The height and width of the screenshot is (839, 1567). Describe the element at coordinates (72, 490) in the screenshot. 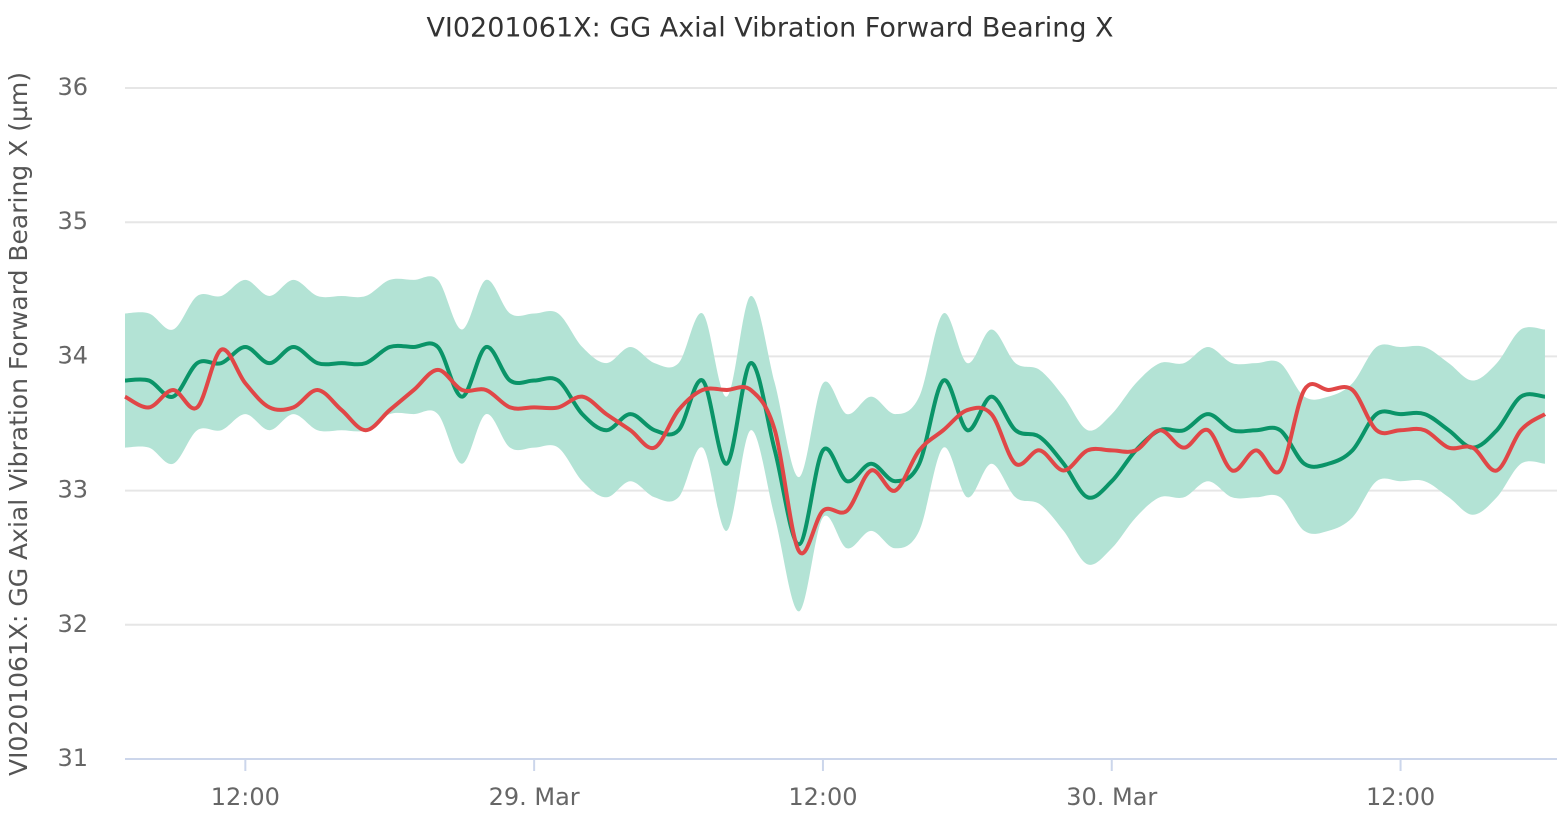

I see `y-tick-label: 33` at that location.